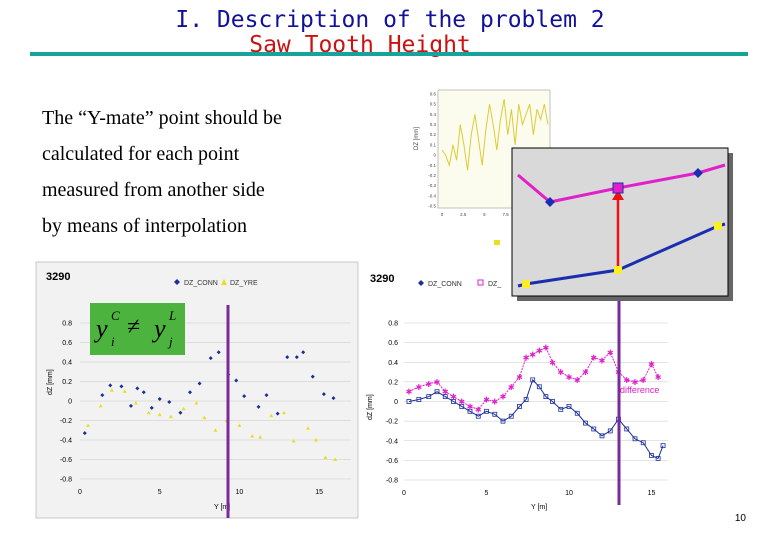  I want to click on y-tick-label: -0.8, so click(66, 480).